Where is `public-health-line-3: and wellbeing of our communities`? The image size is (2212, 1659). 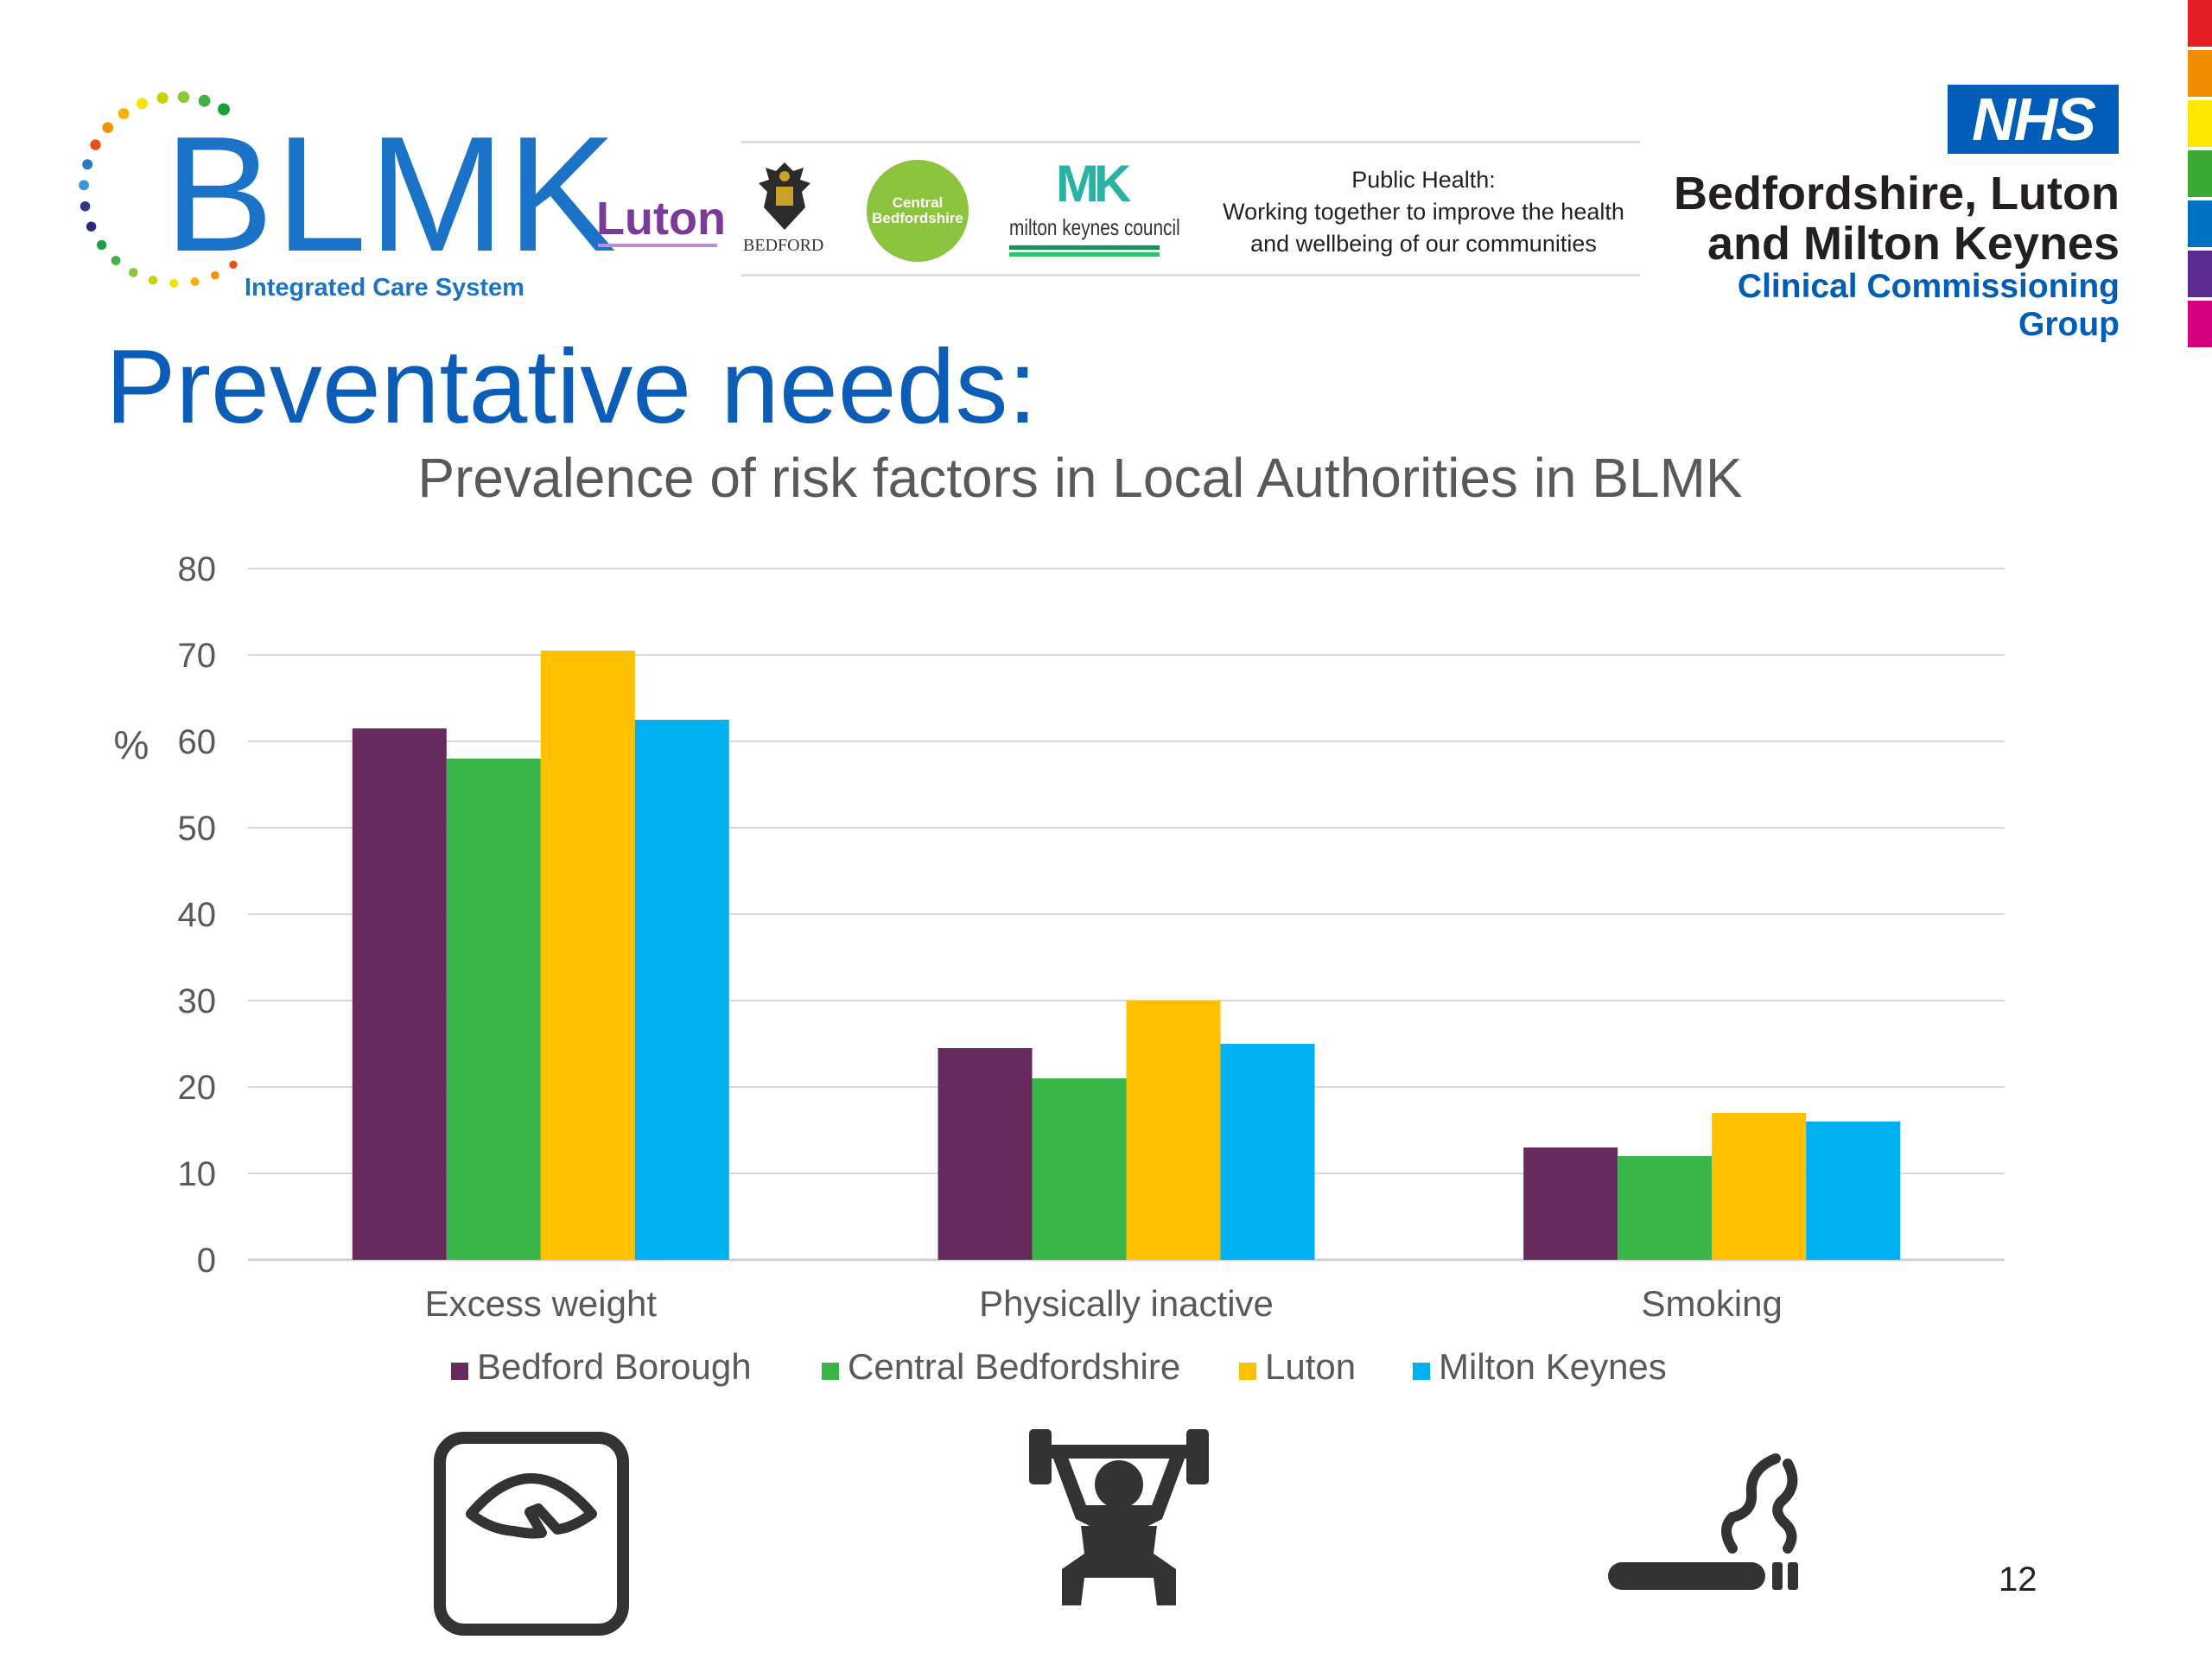
public-health-line-3: and wellbeing of our communities is located at coordinates (1423, 244).